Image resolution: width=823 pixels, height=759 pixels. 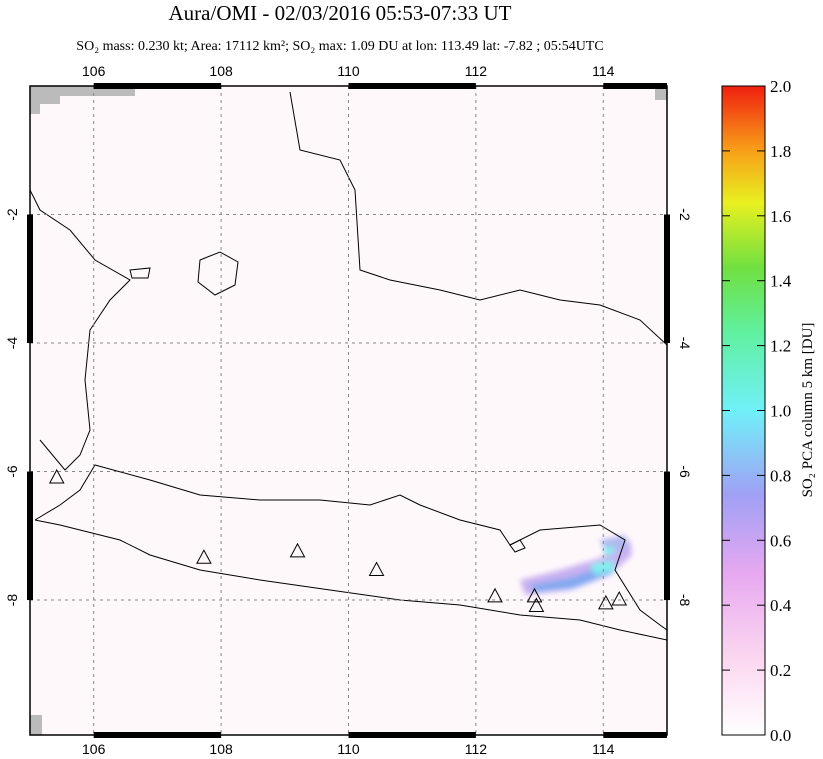 What do you see at coordinates (780, 151) in the screenshot?
I see `colorbar-tick-label: 1.8` at bounding box center [780, 151].